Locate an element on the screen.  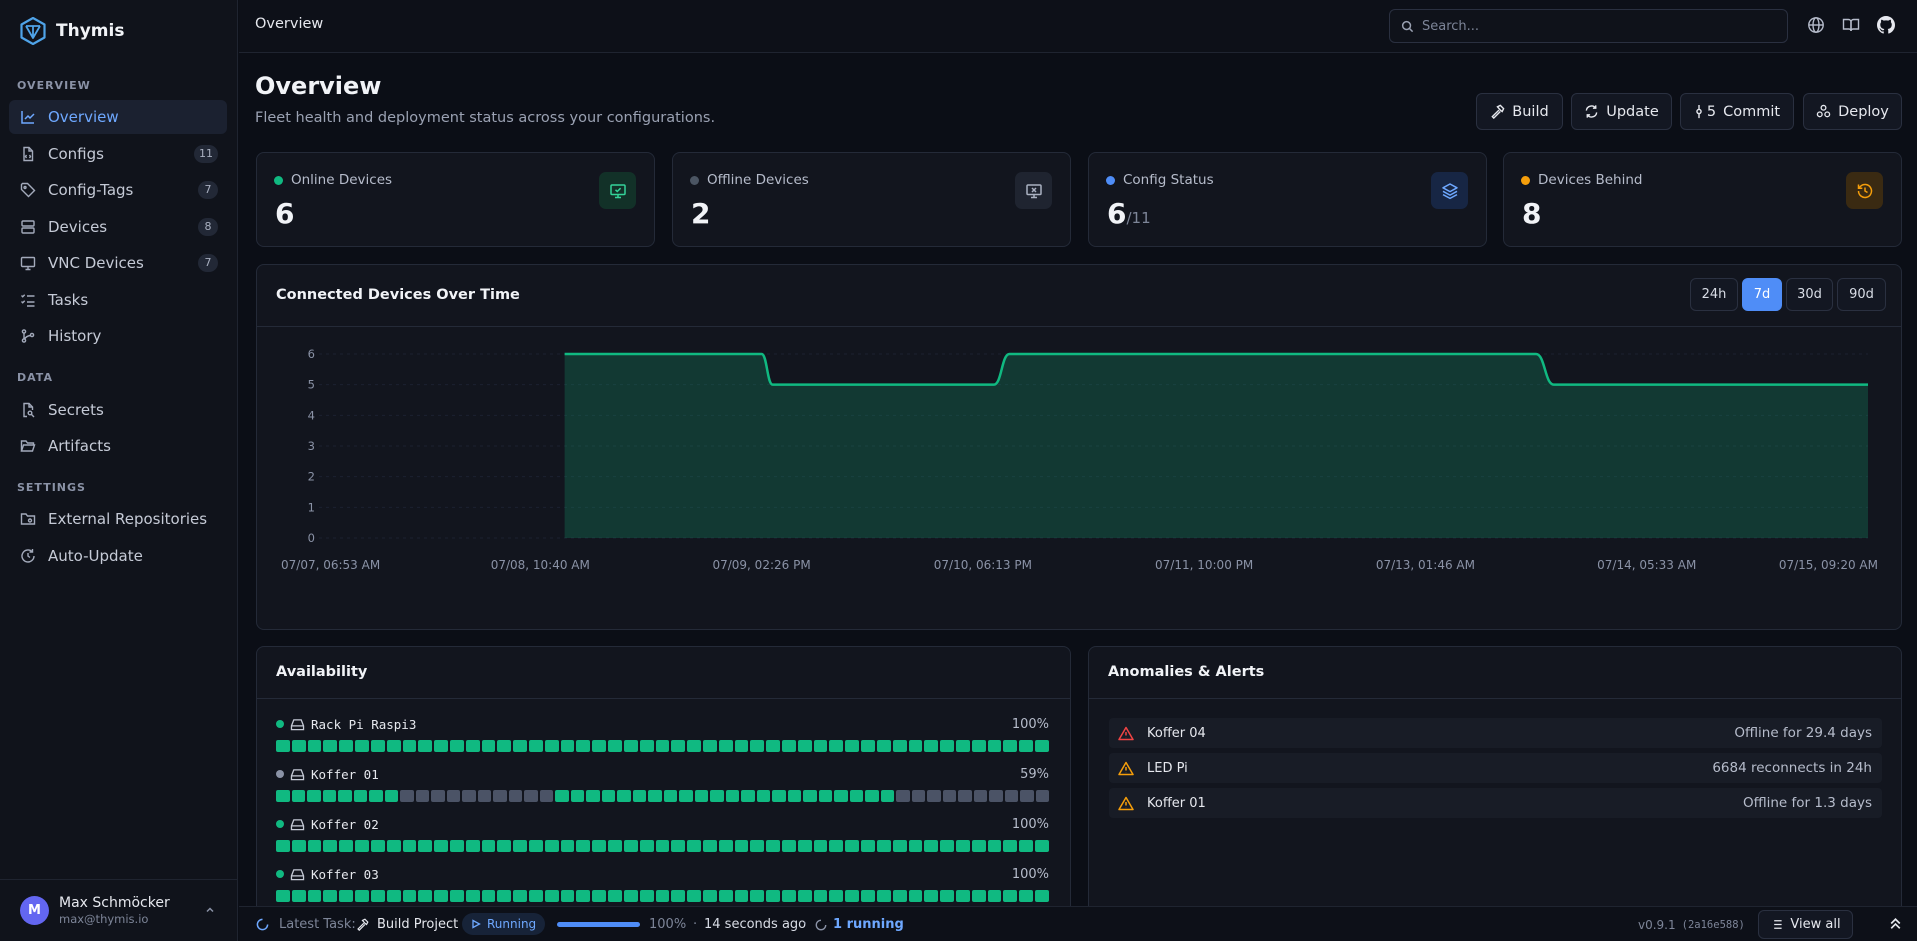
sidebar-item-tasks: Tasks is located at coordinates (118, 300).